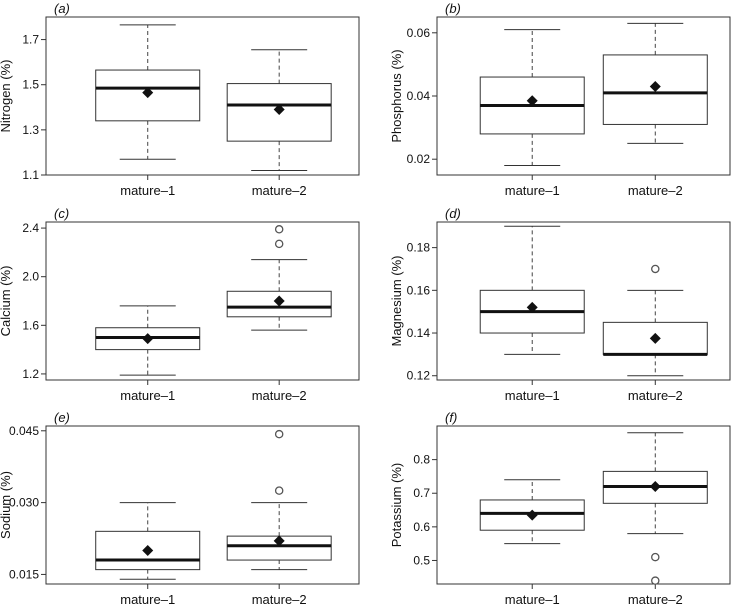 The width and height of the screenshot is (740, 613). I want to click on y-tick-label: 0.8, so click(421, 460).